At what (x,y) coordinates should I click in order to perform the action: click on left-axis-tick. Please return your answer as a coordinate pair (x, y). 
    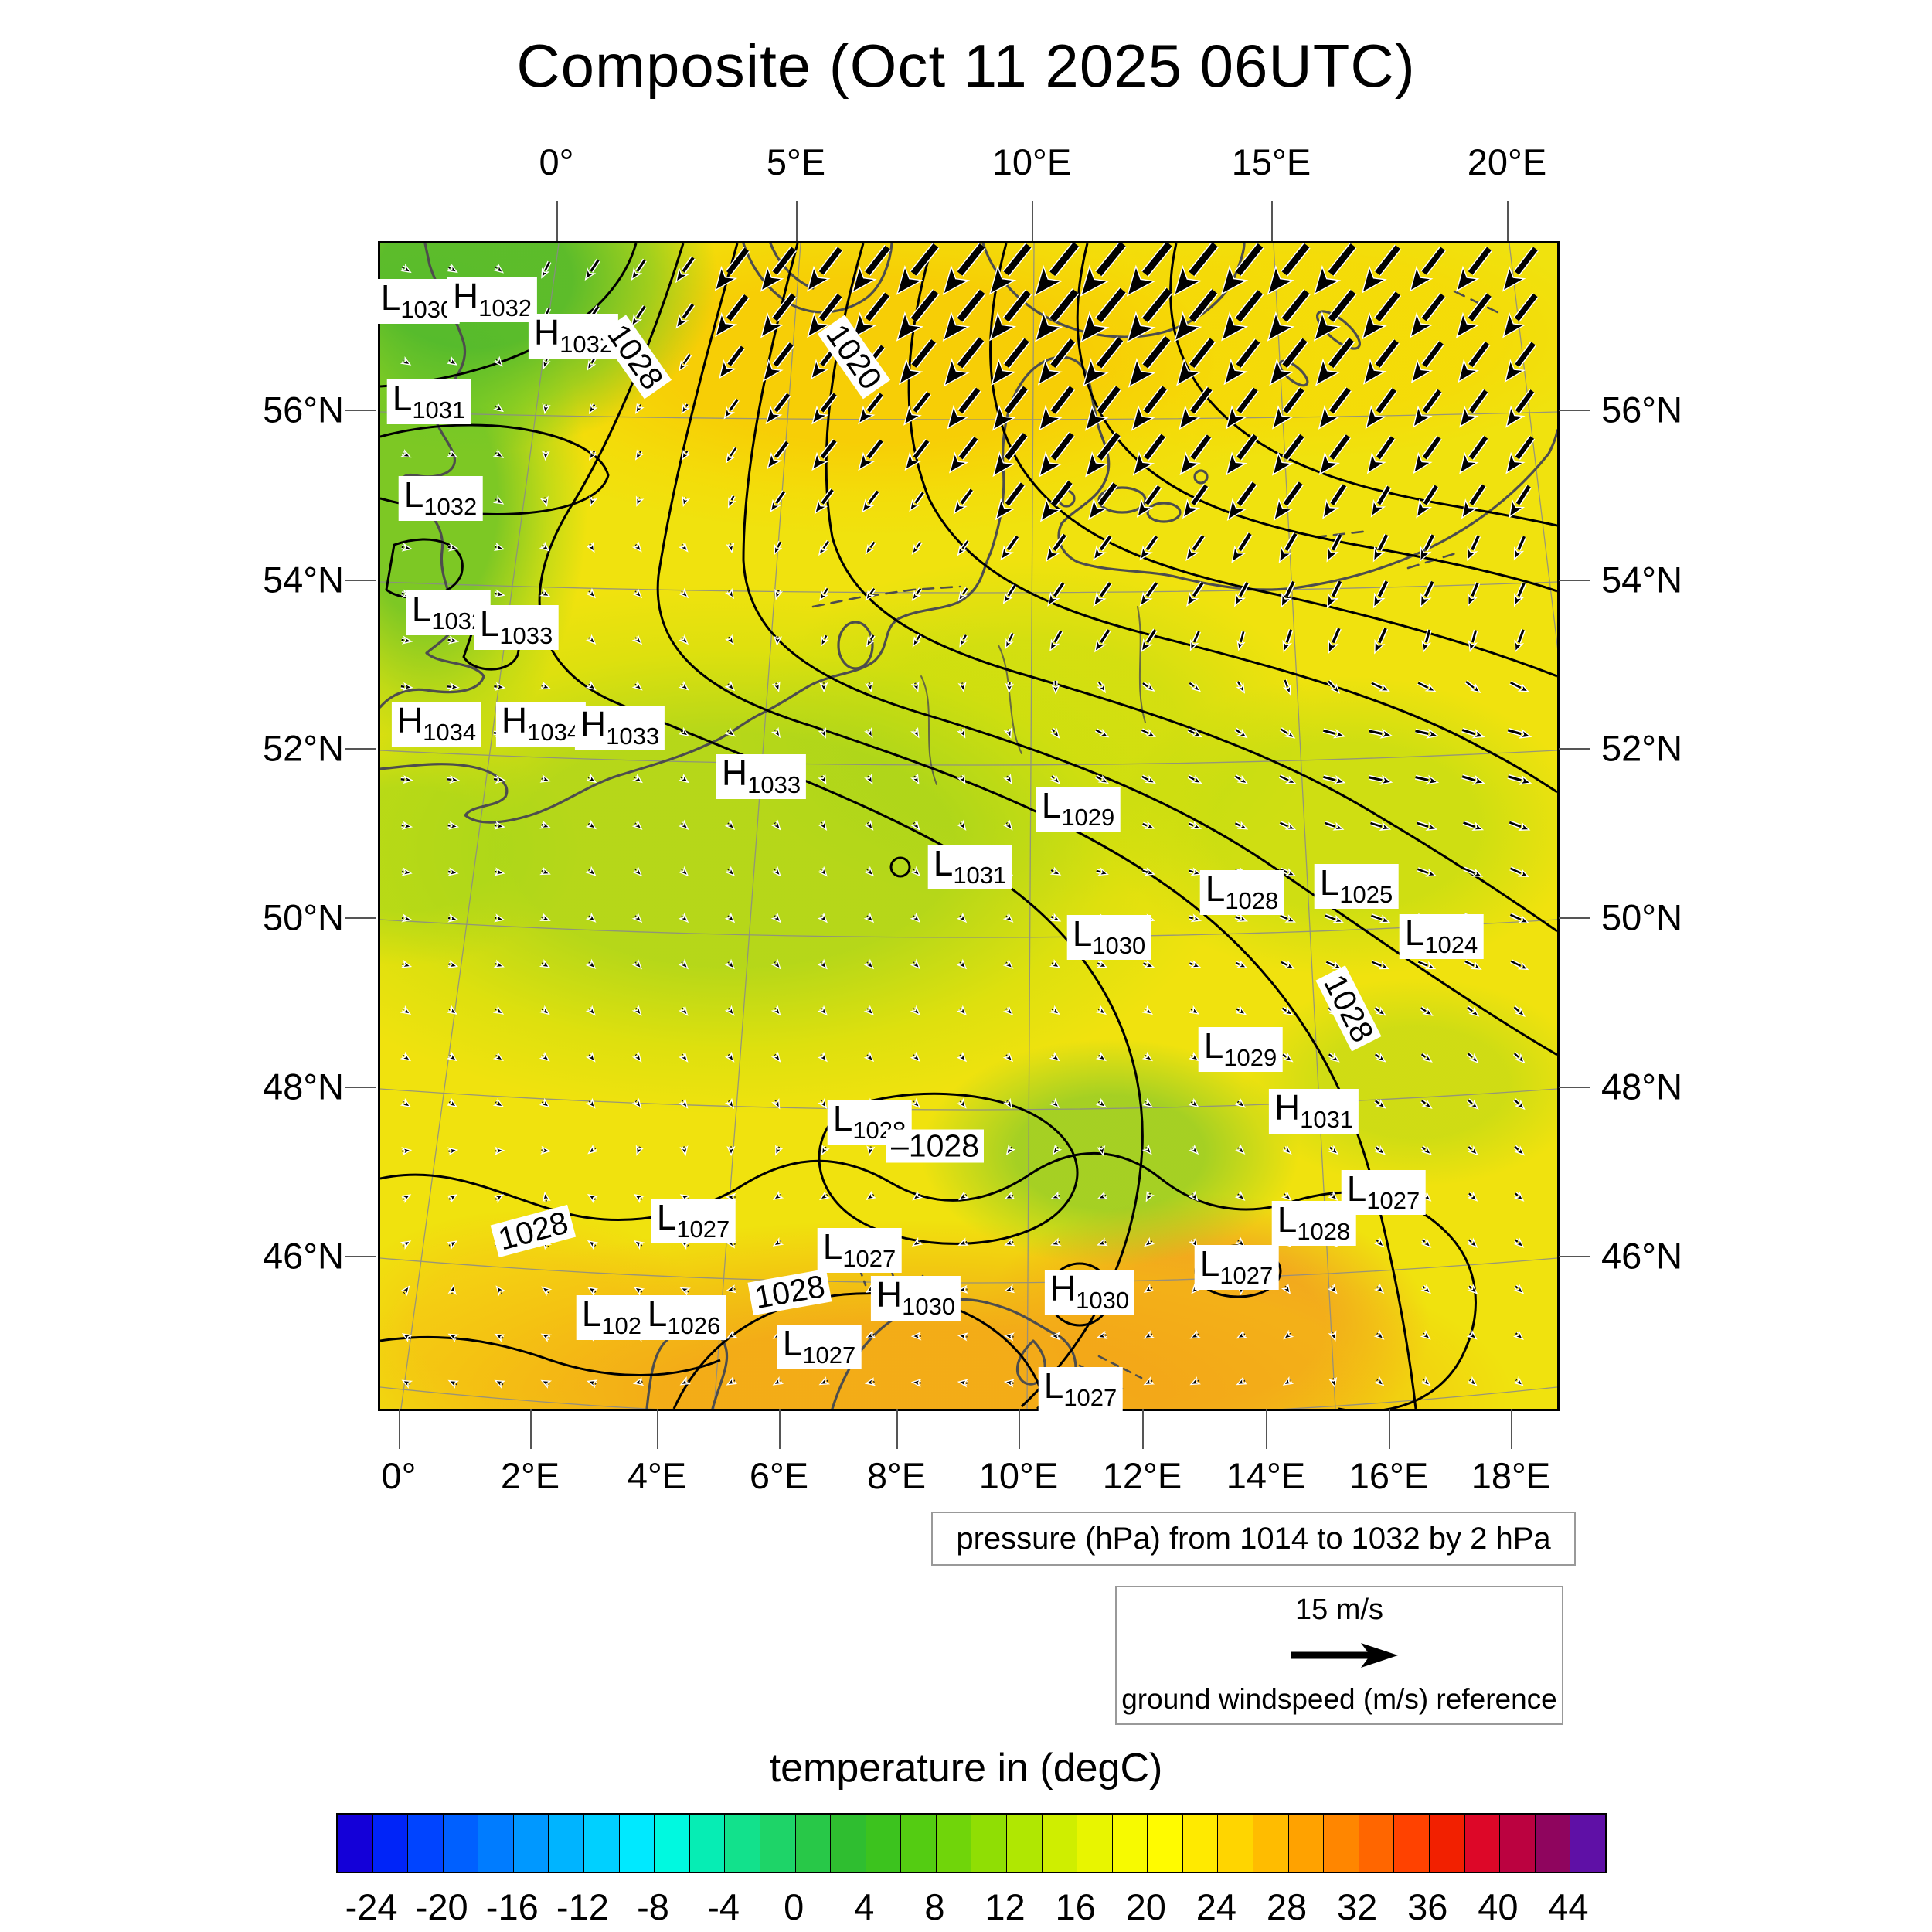
    Looking at the image, I should click on (360, 1256).